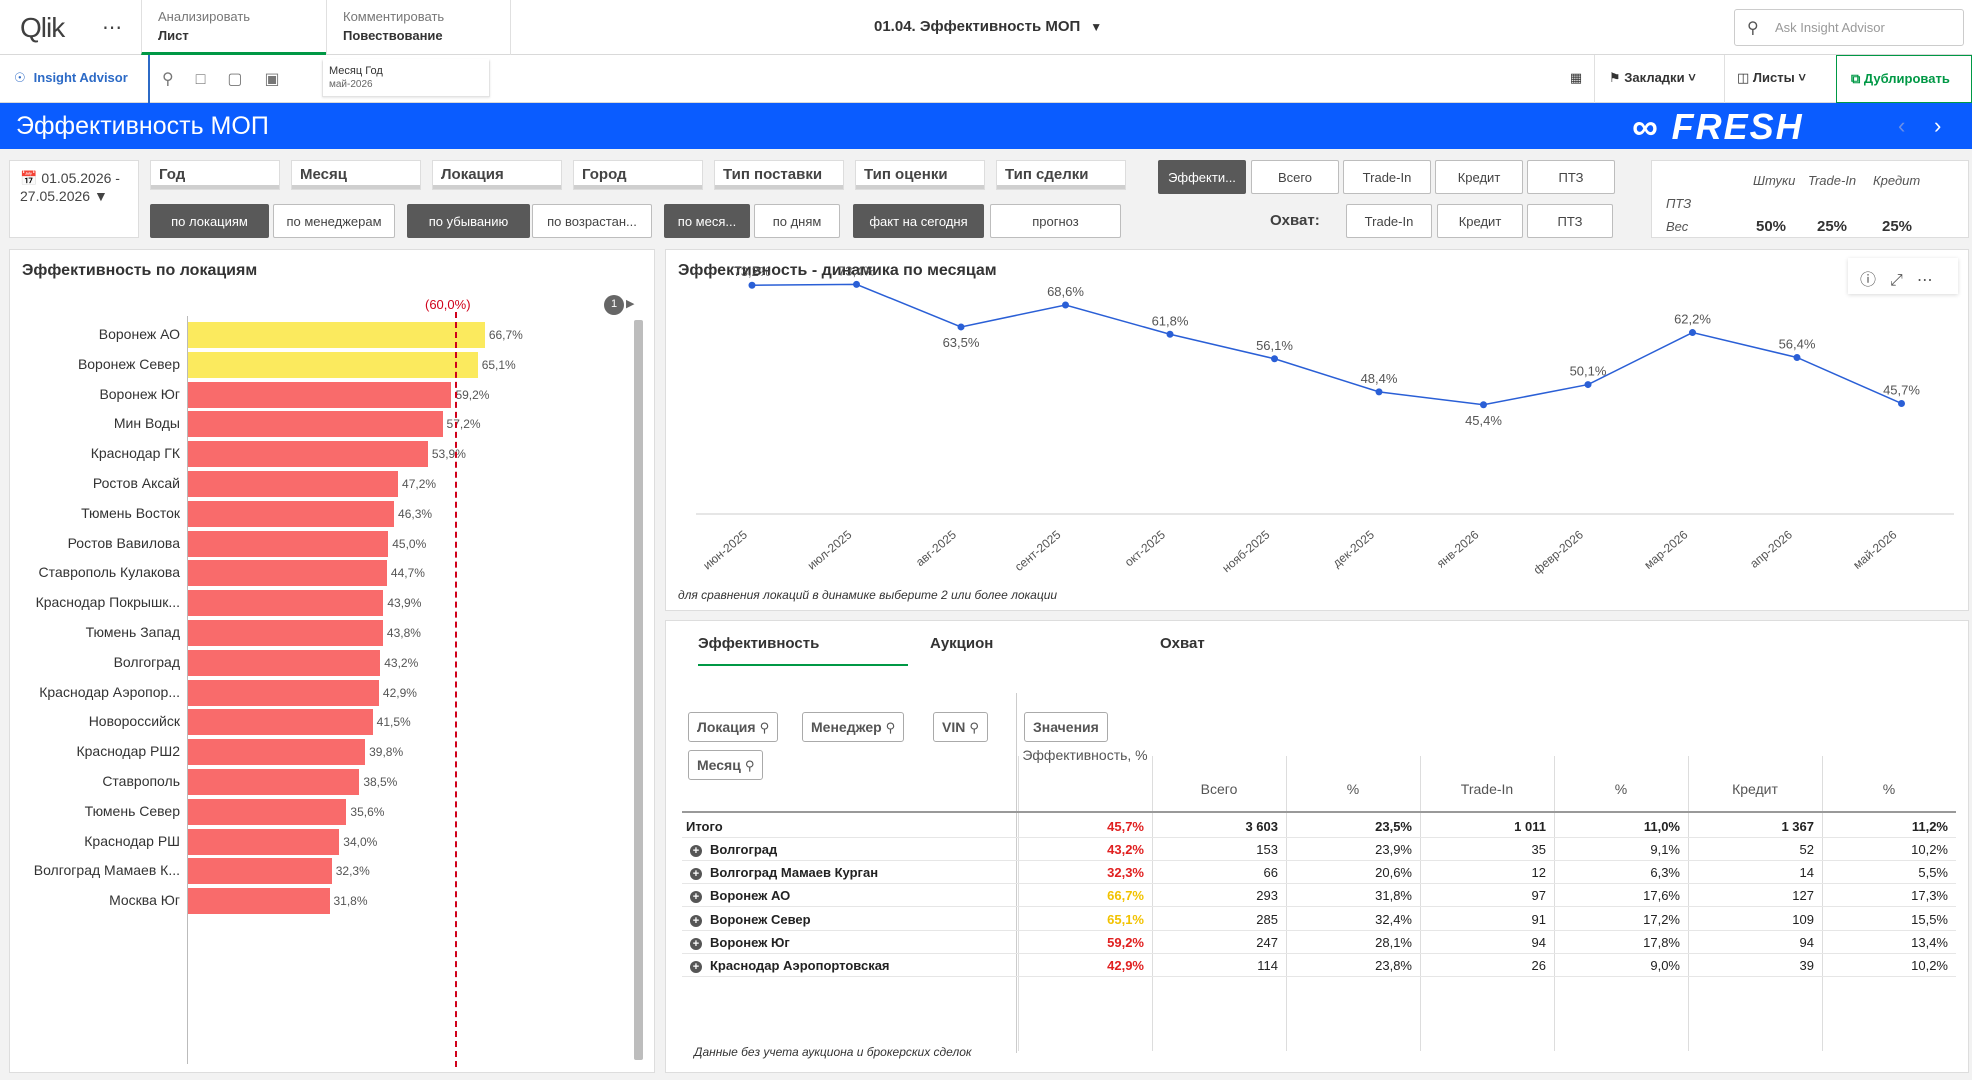 This screenshot has width=1972, height=1080. Describe the element at coordinates (1755, 789) in the screenshot. I see `column-header: Кредит` at that location.